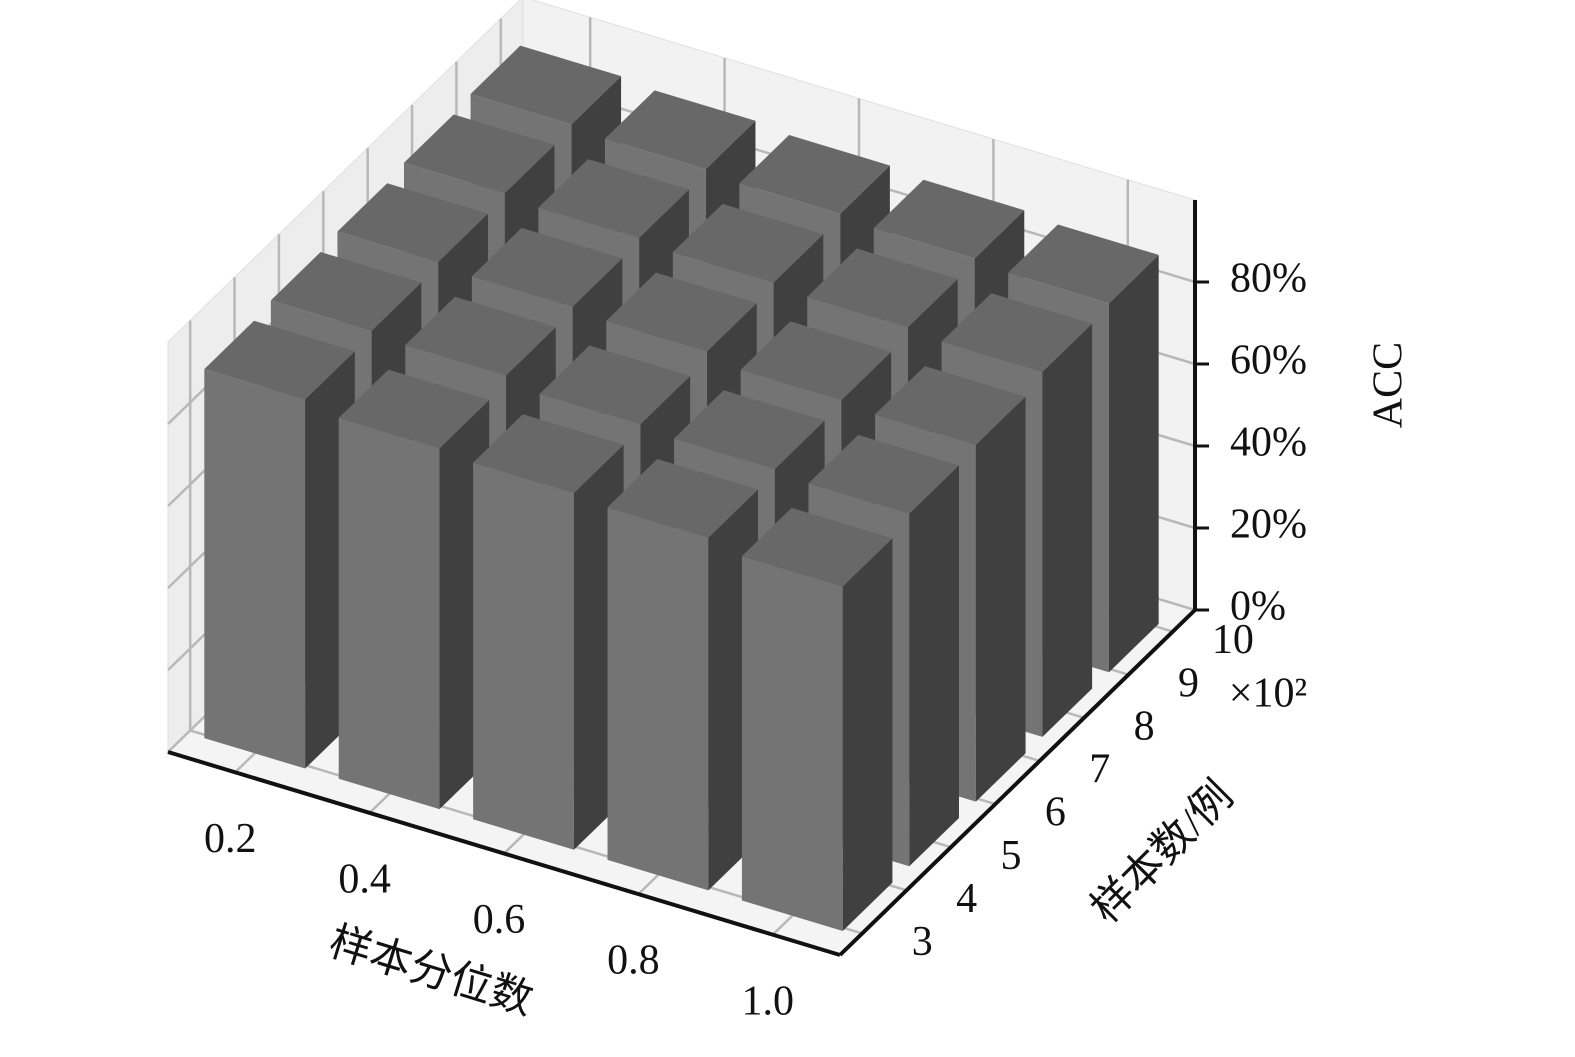  What do you see at coordinates (364, 880) in the screenshot?
I see `x-tick-label: 0.4` at bounding box center [364, 880].